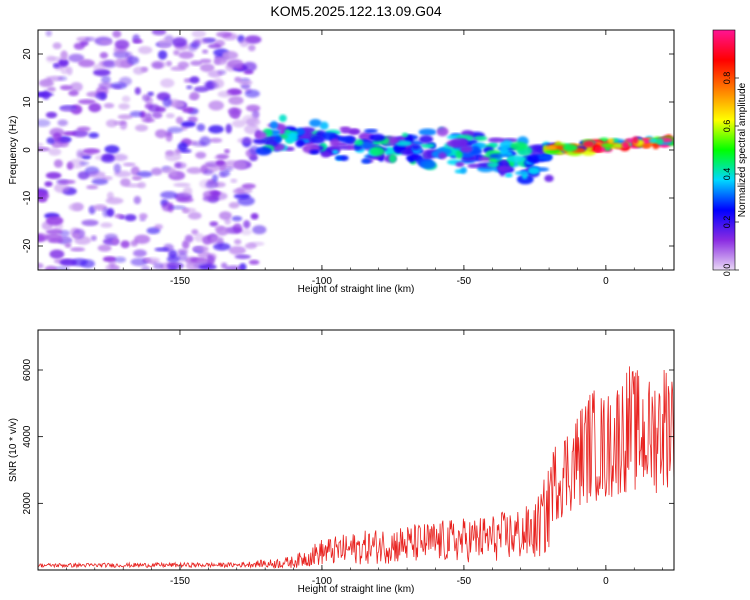 This screenshot has width=750, height=600. What do you see at coordinates (27, 150) in the screenshot?
I see `y-tick-label: 0` at bounding box center [27, 150].